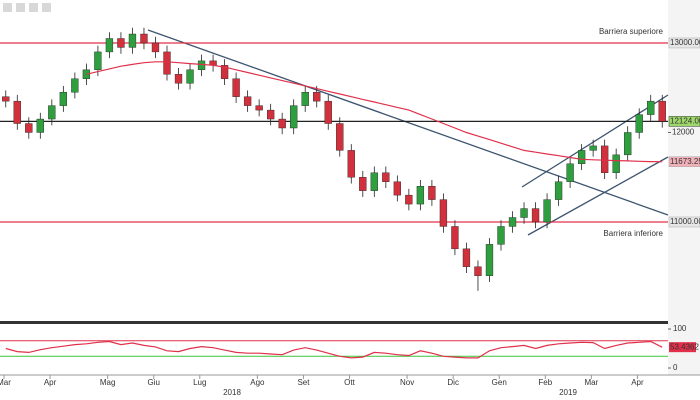 The height and width of the screenshot is (400, 700). Describe the element at coordinates (407, 382) in the screenshot. I see `x-tick-label: Nov` at that location.